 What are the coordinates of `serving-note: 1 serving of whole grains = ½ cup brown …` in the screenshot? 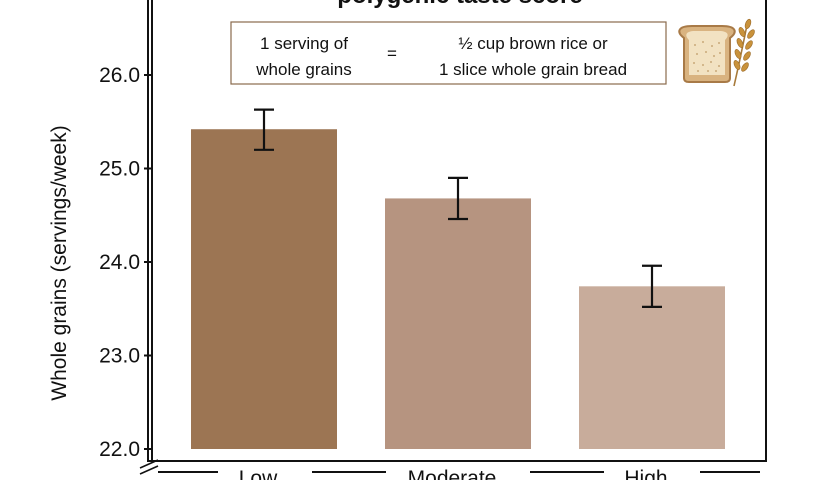 It's located at (448, 53).